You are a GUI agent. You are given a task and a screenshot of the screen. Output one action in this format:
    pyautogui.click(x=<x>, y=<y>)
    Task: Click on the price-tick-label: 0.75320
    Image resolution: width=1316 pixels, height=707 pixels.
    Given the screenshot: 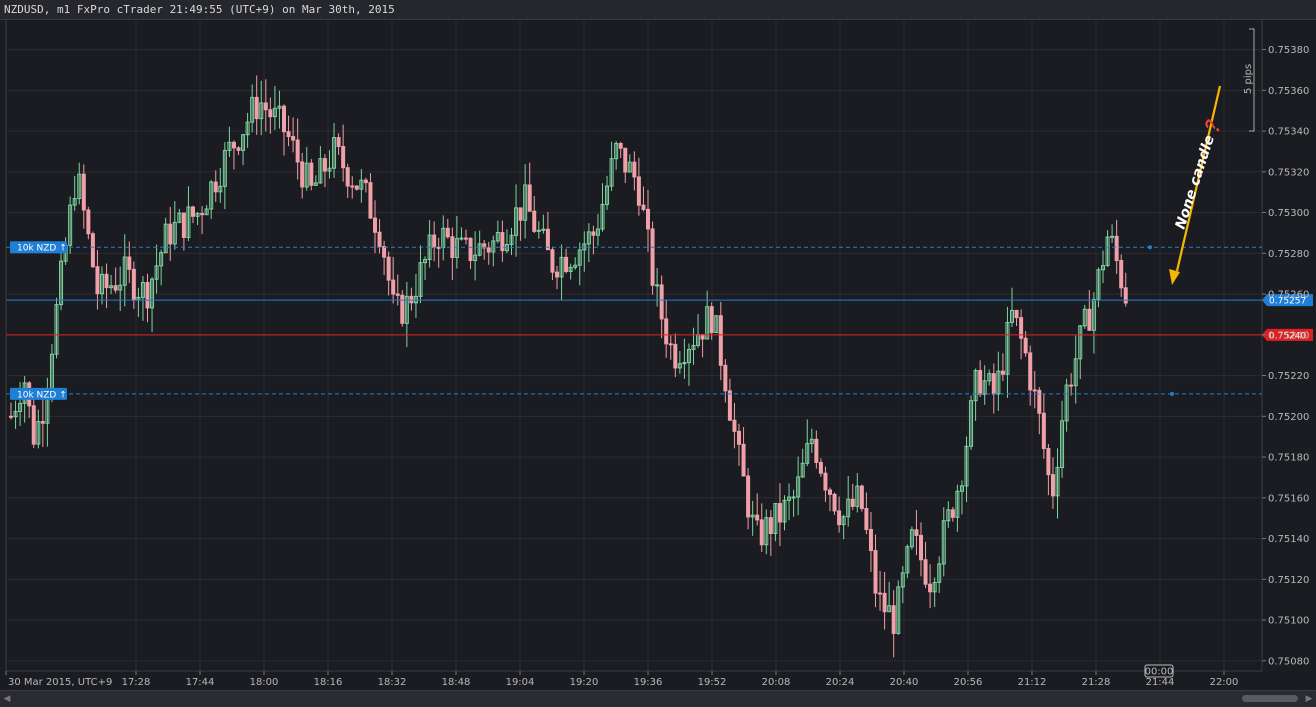 What is the action you would take?
    pyautogui.click(x=1288, y=172)
    